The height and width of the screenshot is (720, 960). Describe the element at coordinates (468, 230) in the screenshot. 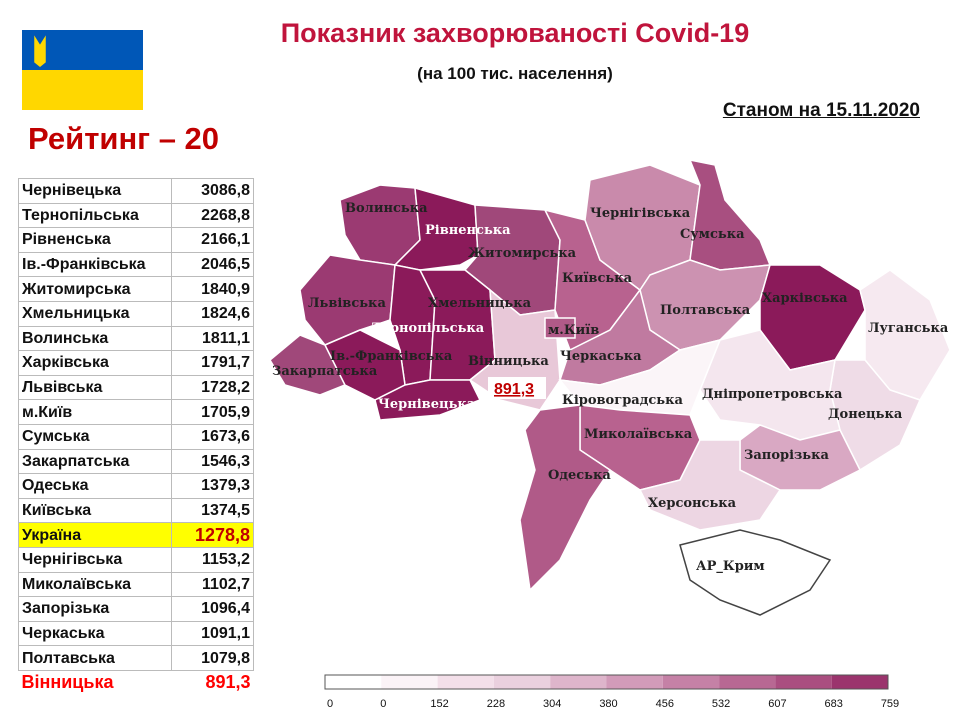

I see `region-label: Рівненська` at that location.